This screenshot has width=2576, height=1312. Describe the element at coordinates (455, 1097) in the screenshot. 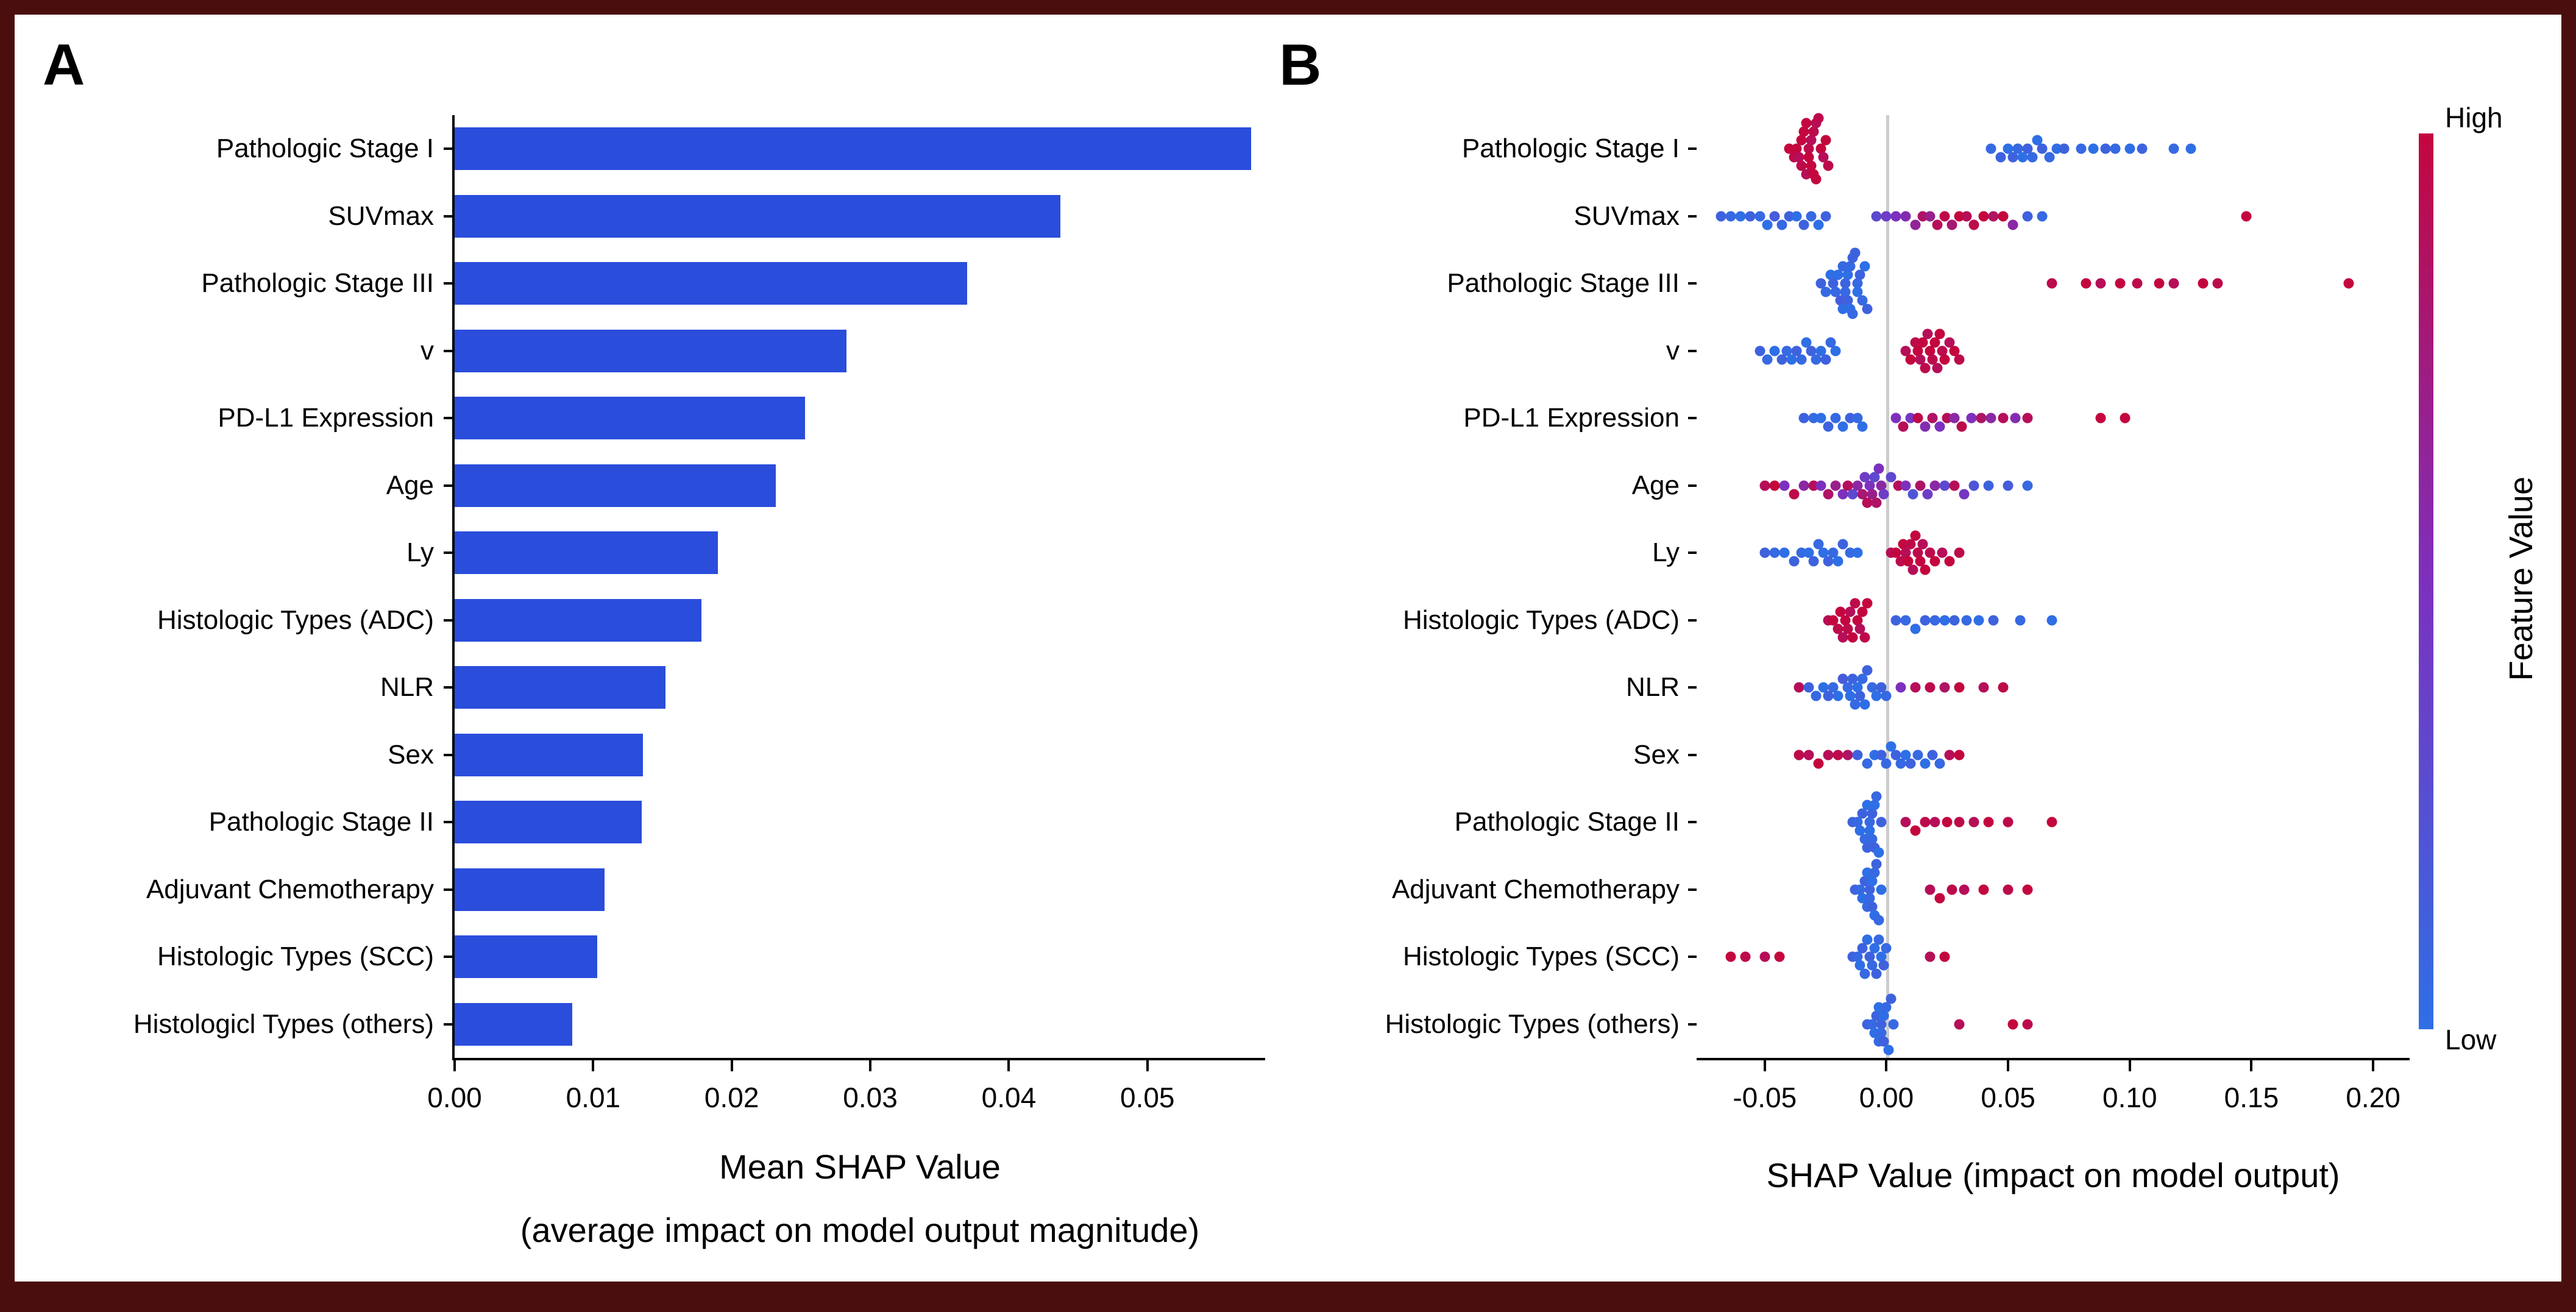

I see `panel-a-x-tick-label: 0.00` at that location.